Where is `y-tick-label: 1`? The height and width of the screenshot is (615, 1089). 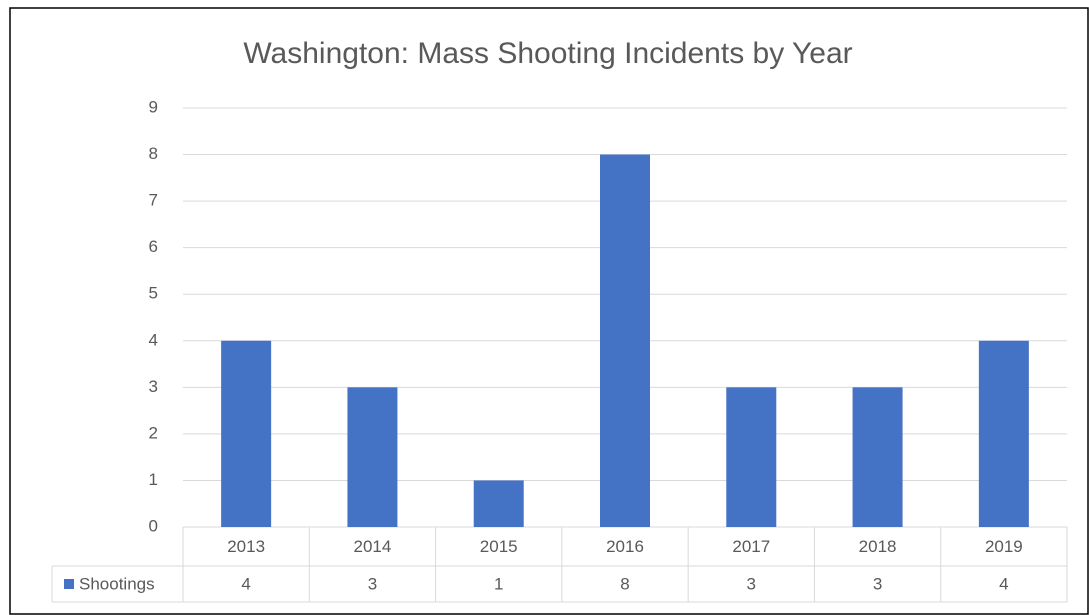 y-tick-label: 1 is located at coordinates (153, 479).